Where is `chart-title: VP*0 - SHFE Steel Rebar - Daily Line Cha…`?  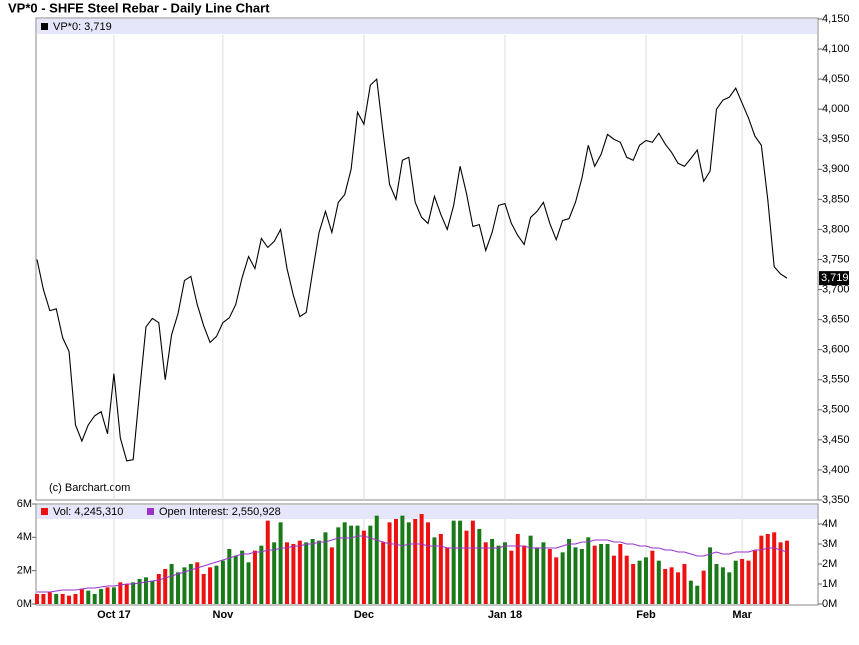 chart-title: VP*0 - SHFE Steel Rebar - Daily Line Cha… is located at coordinates (139, 7).